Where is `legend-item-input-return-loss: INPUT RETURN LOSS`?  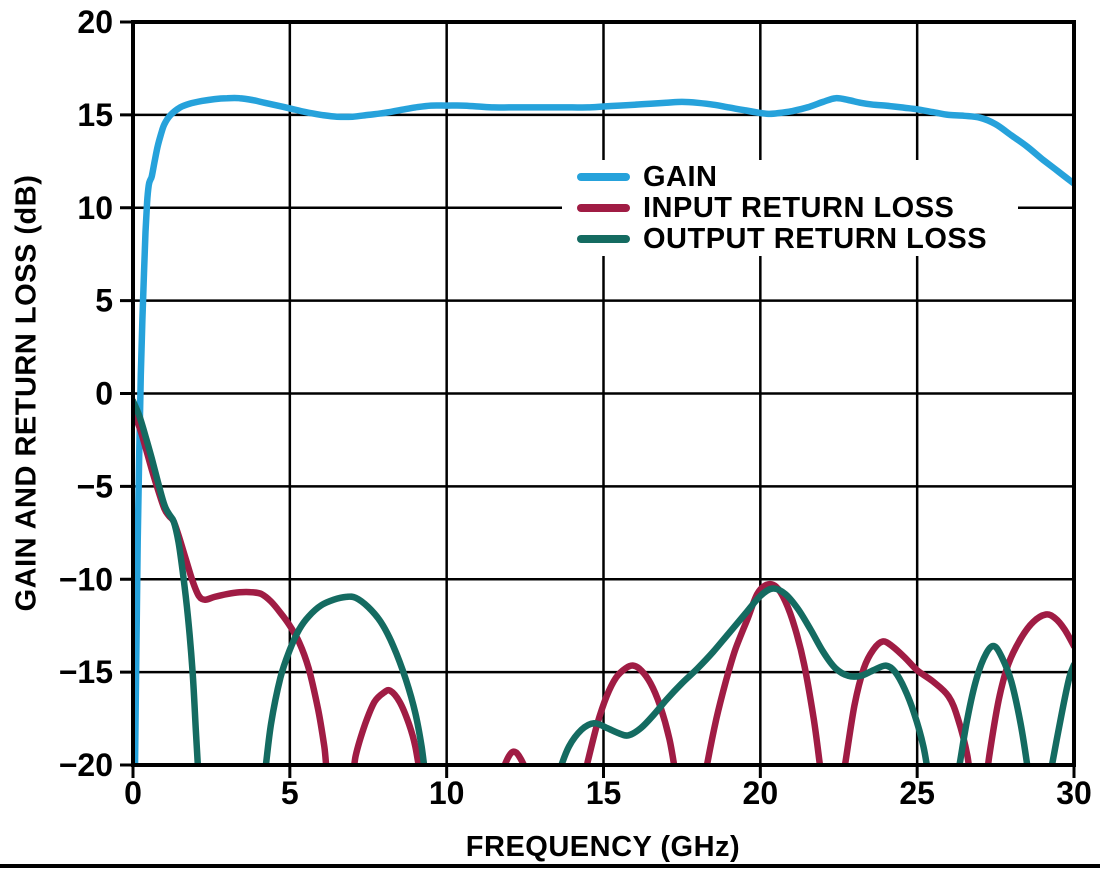
legend-item-input-return-loss: INPUT RETURN LOSS is located at coordinates (797, 208).